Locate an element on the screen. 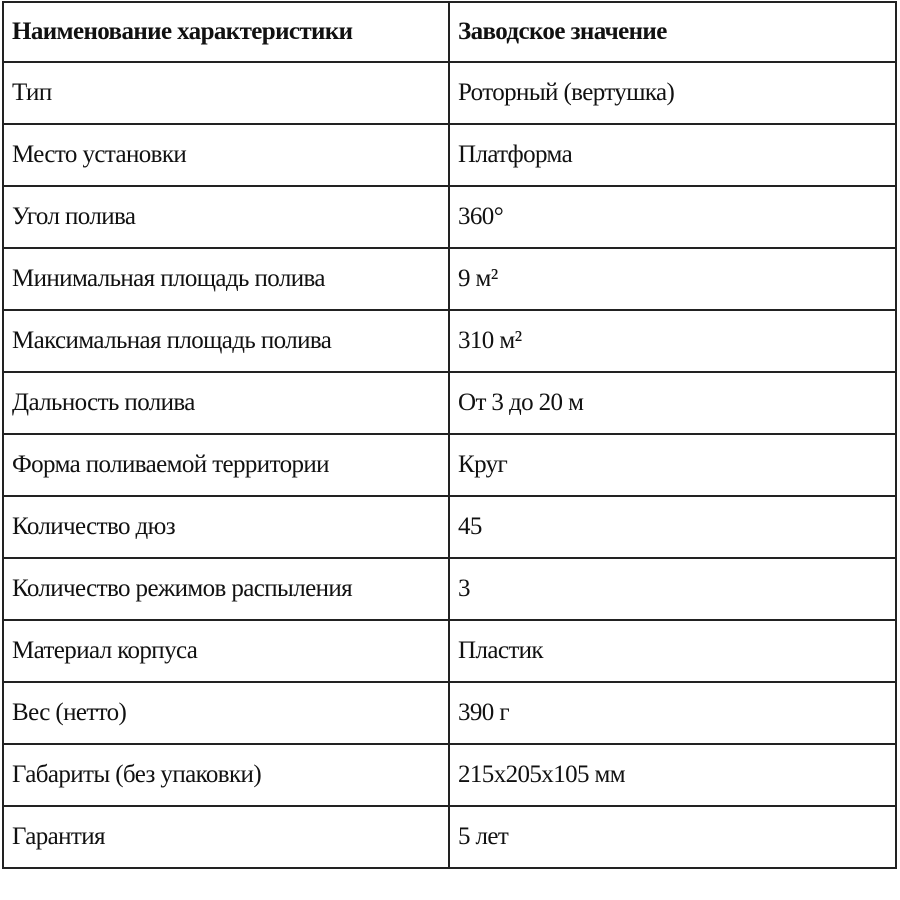 This screenshot has height=900, width=900. table-cell: Материал корпуса is located at coordinates (226, 651).